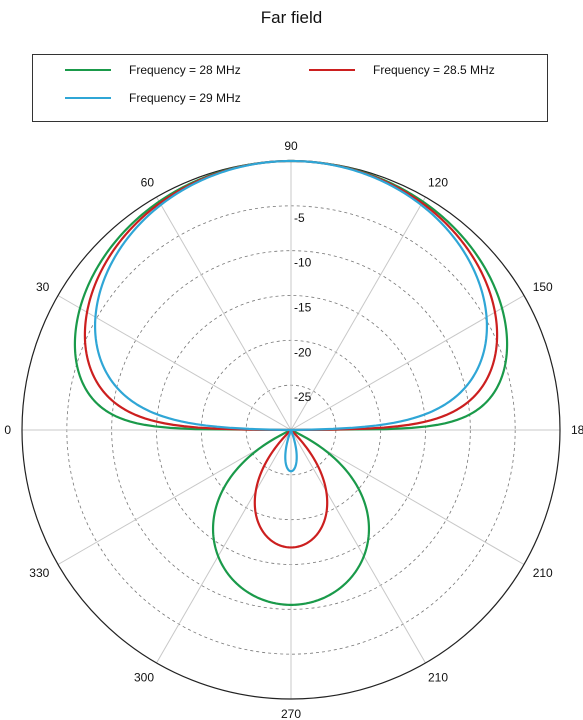  Describe the element at coordinates (88, 70) in the screenshot. I see `legend-swatch-28mhz` at that location.